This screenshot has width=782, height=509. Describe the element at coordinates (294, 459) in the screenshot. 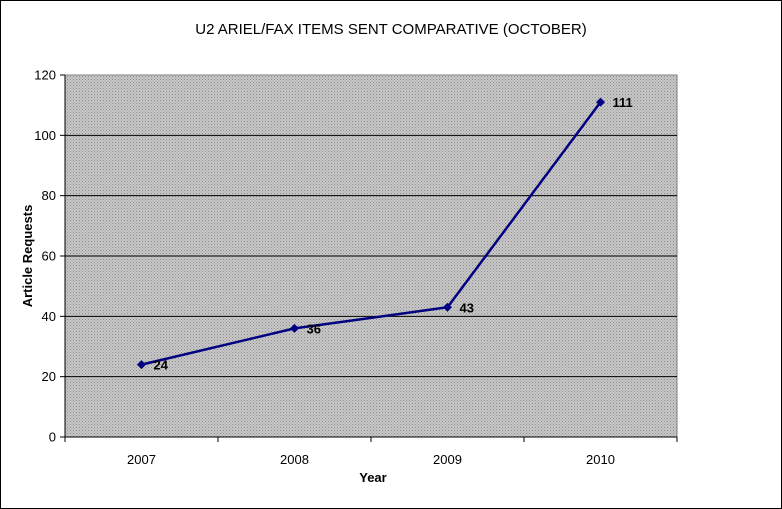

I see `x-tick-label: 2008` at that location.